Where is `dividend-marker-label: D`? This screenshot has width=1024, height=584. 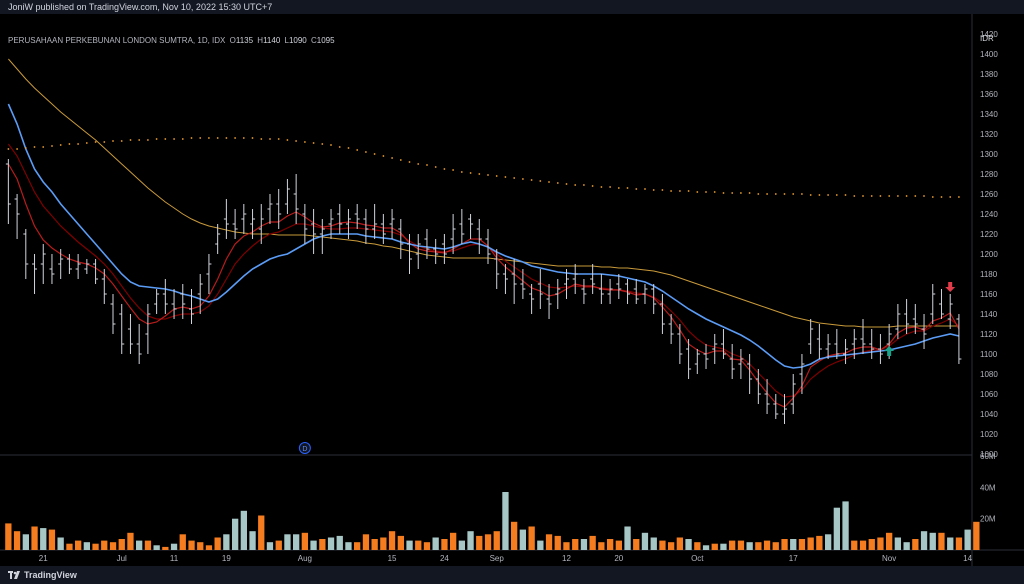 dividend-marker-label: D is located at coordinates (304, 449).